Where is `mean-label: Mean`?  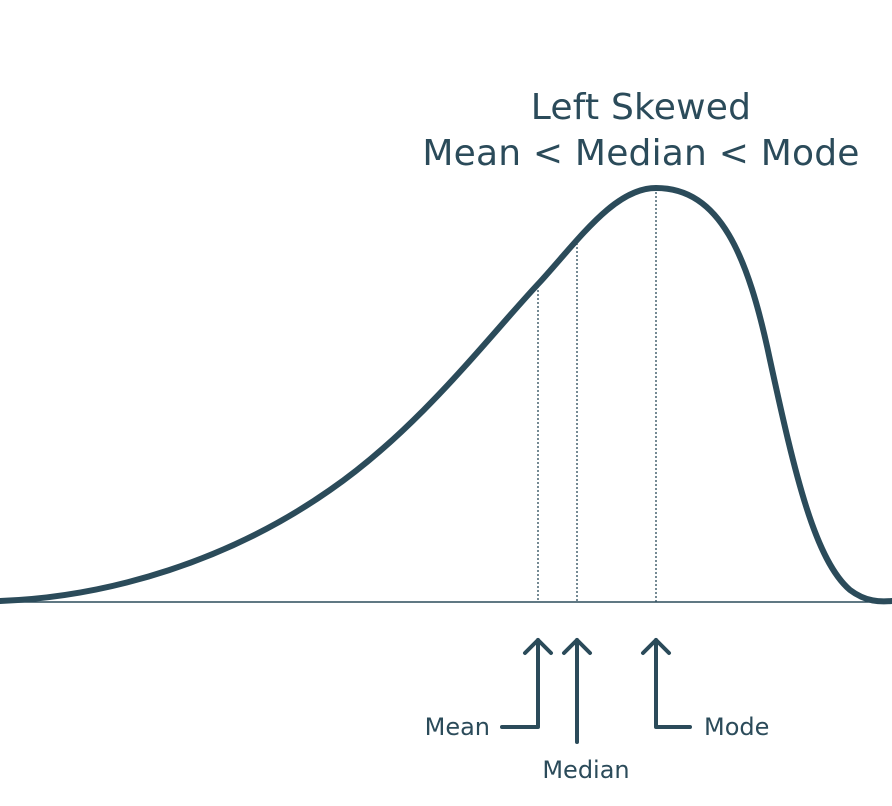
mean-label: Mean is located at coordinates (457, 727).